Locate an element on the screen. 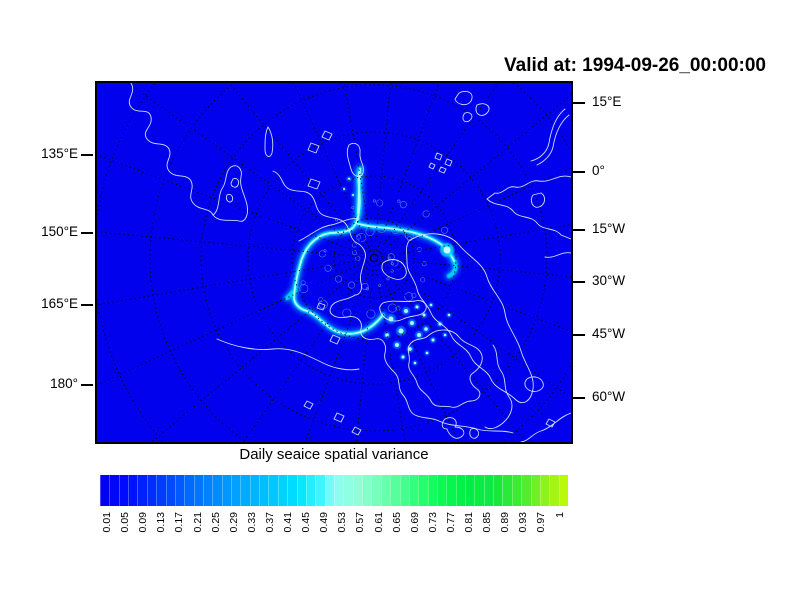  coast-baffin is located at coordinates (403, 311).